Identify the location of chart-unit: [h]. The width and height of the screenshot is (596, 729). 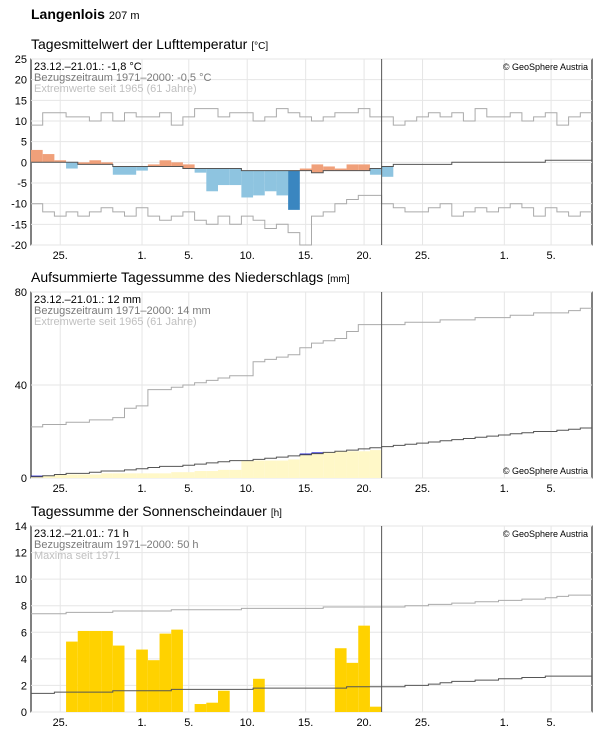
(276, 513).